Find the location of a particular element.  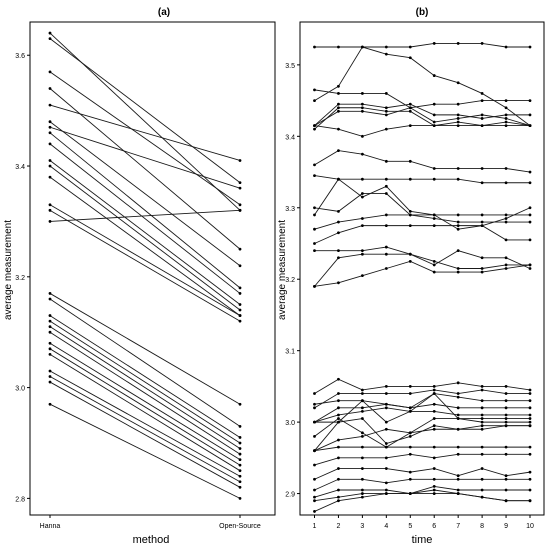

panel-a-x-tick-label: Hanna is located at coordinates (50, 526).